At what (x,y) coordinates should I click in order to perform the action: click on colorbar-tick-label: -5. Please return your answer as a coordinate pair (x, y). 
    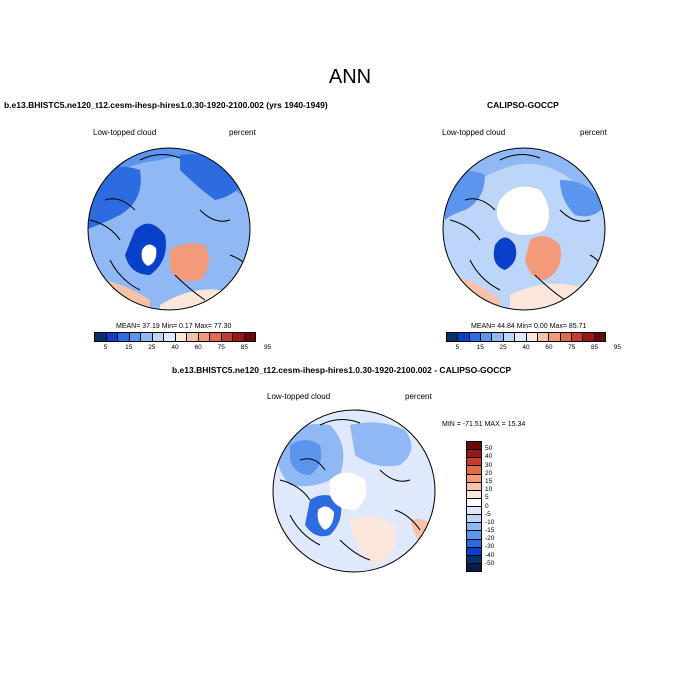
    Looking at the image, I should click on (488, 514).